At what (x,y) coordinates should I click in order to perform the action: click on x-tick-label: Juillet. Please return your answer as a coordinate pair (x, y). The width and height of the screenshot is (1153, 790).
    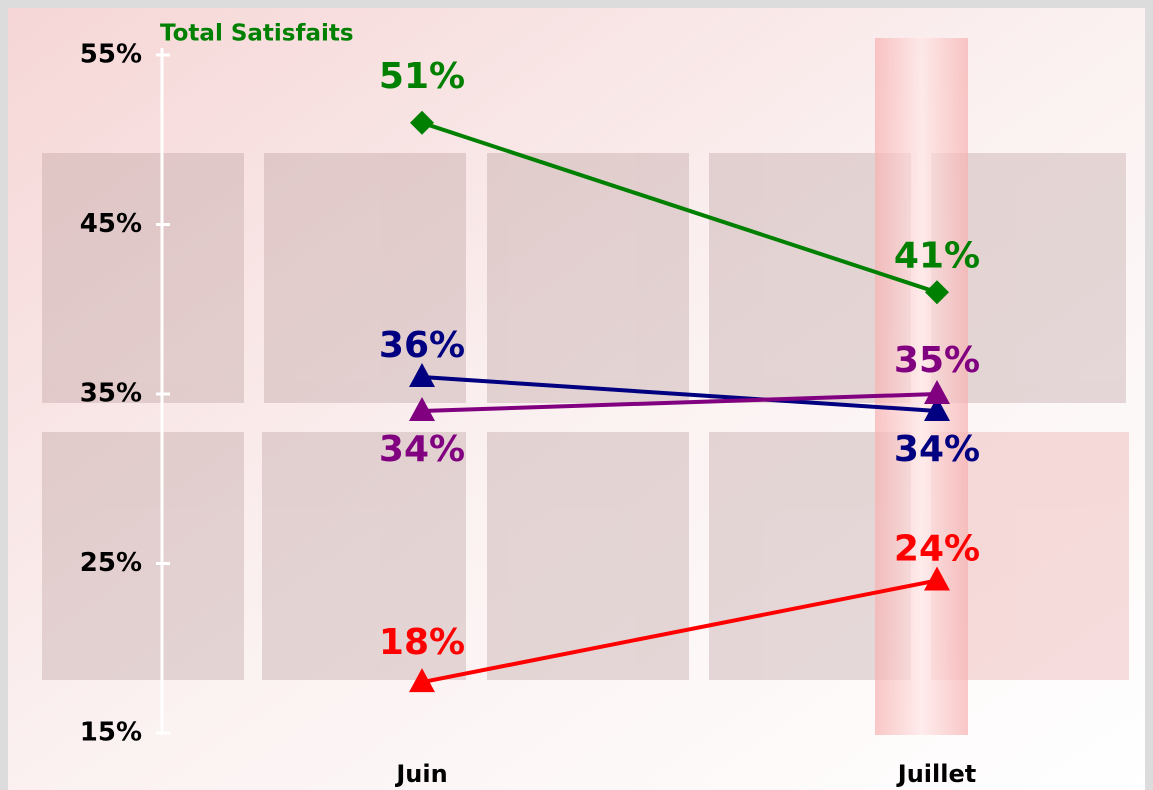
    Looking at the image, I should click on (936, 774).